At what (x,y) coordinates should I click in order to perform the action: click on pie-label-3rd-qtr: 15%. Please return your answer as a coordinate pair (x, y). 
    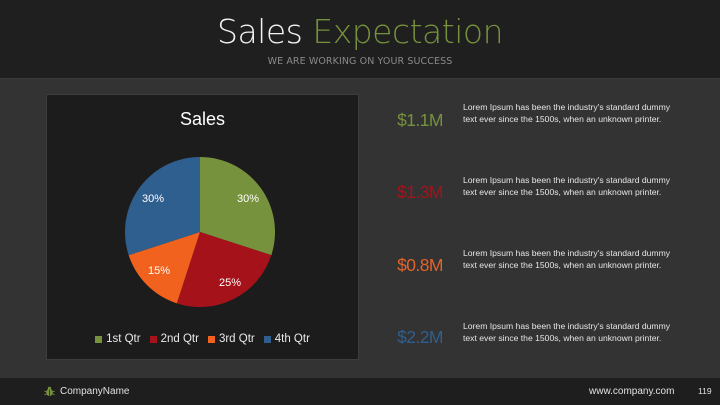
    Looking at the image, I should click on (159, 271).